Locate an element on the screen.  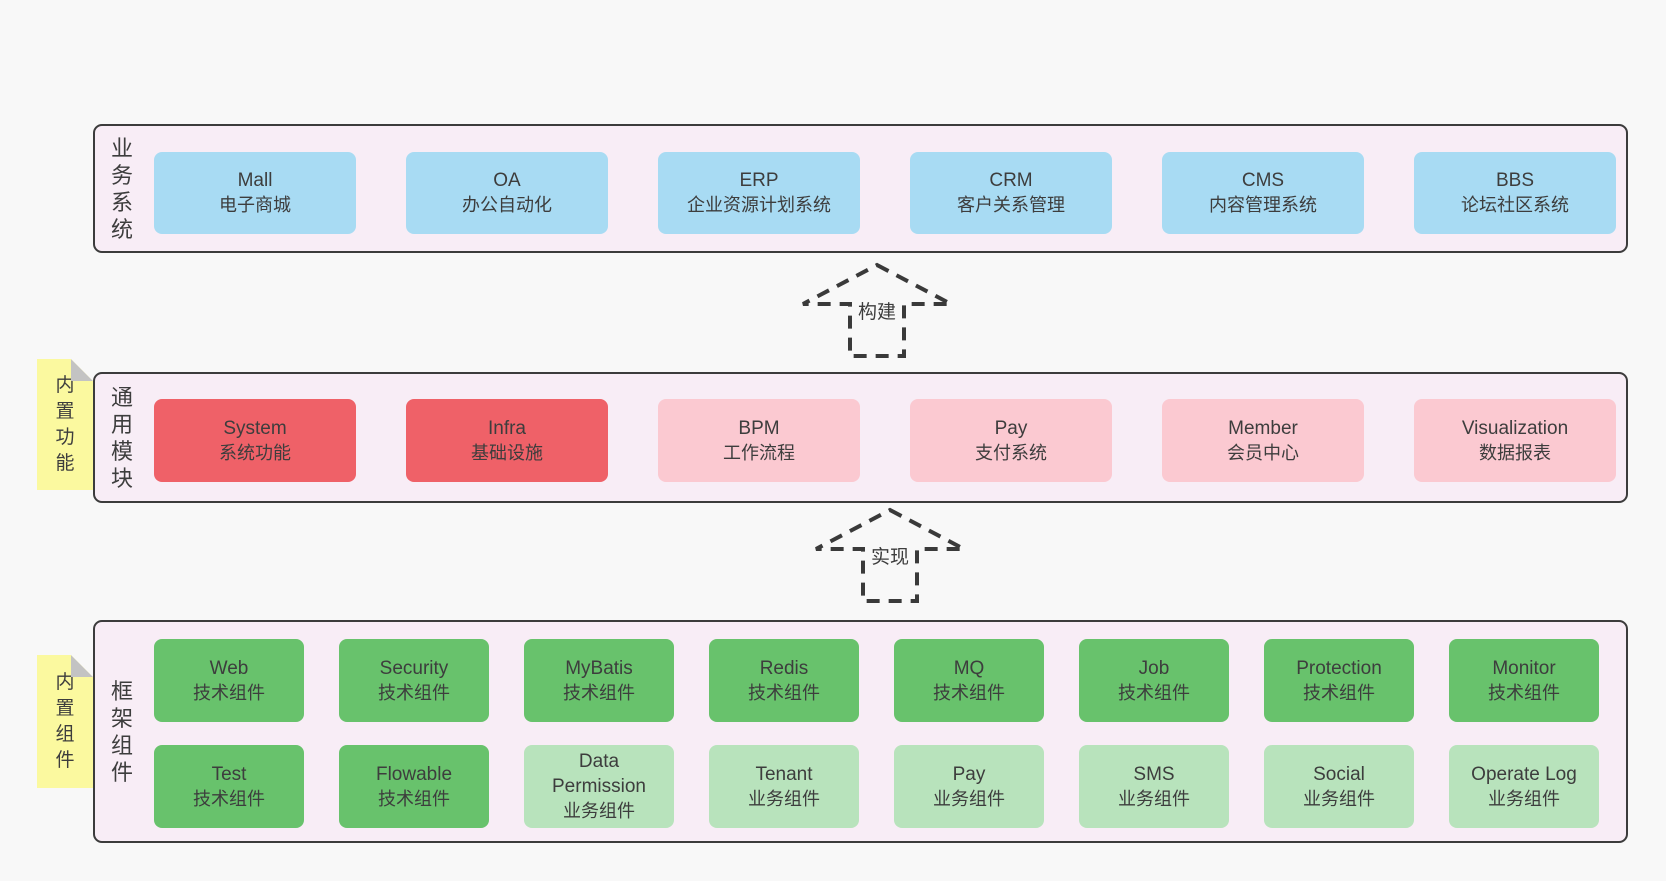
box-title: ERP is located at coordinates (759, 180).